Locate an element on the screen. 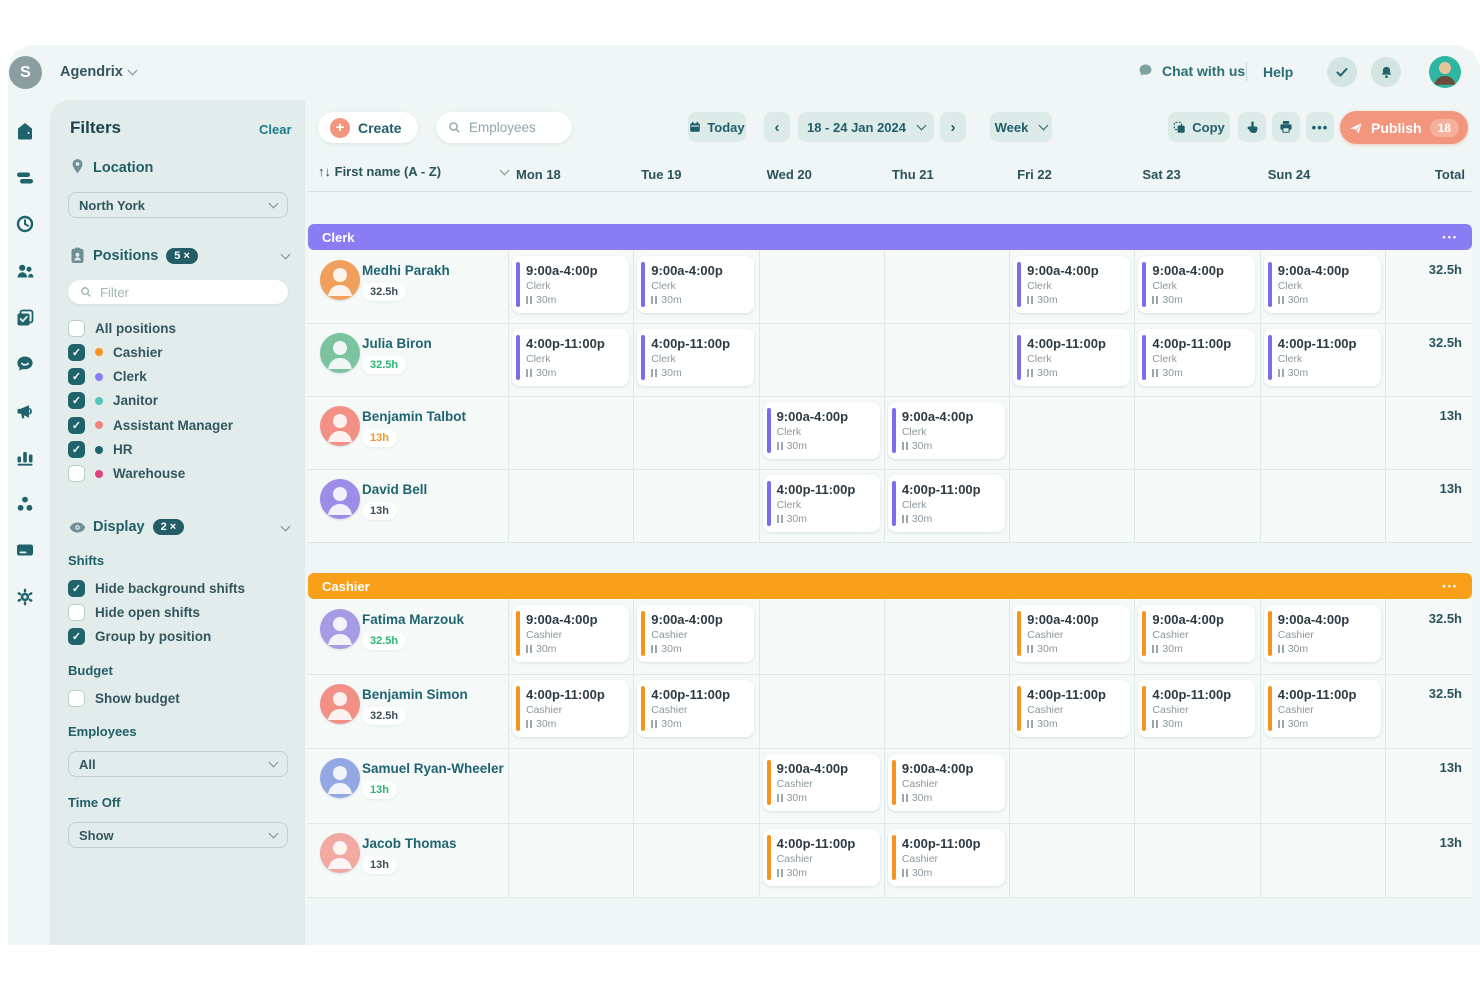 This screenshot has width=1480, height=987. rail-item-settings is located at coordinates (25, 597).